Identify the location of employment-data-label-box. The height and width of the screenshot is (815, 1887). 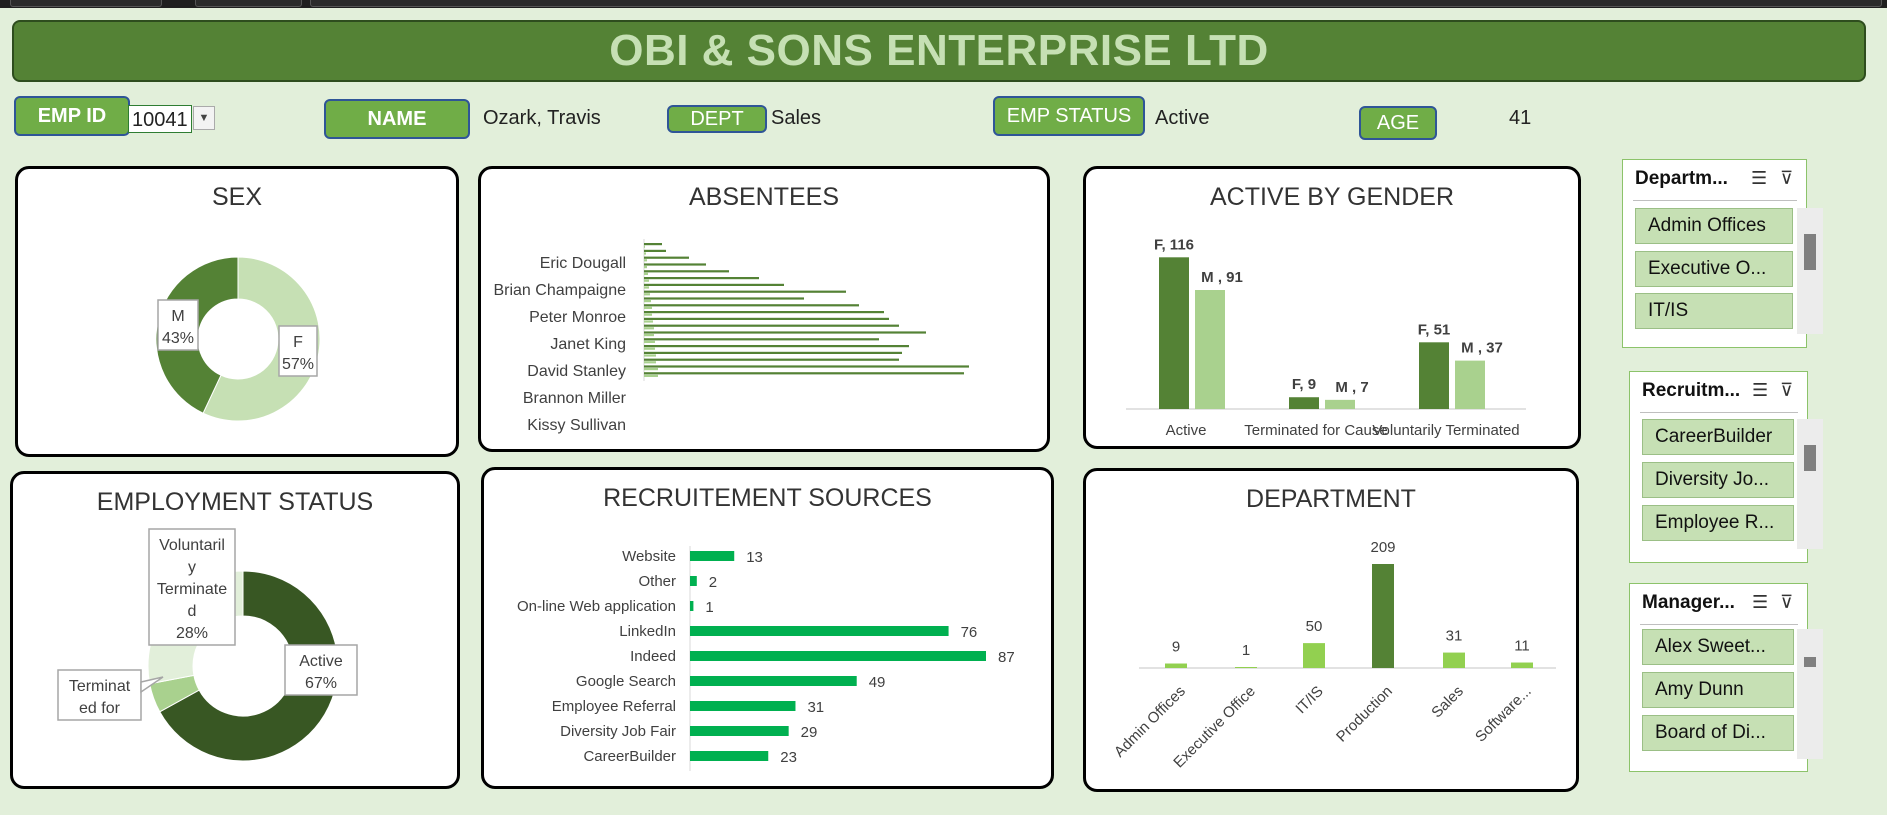
(321, 670).